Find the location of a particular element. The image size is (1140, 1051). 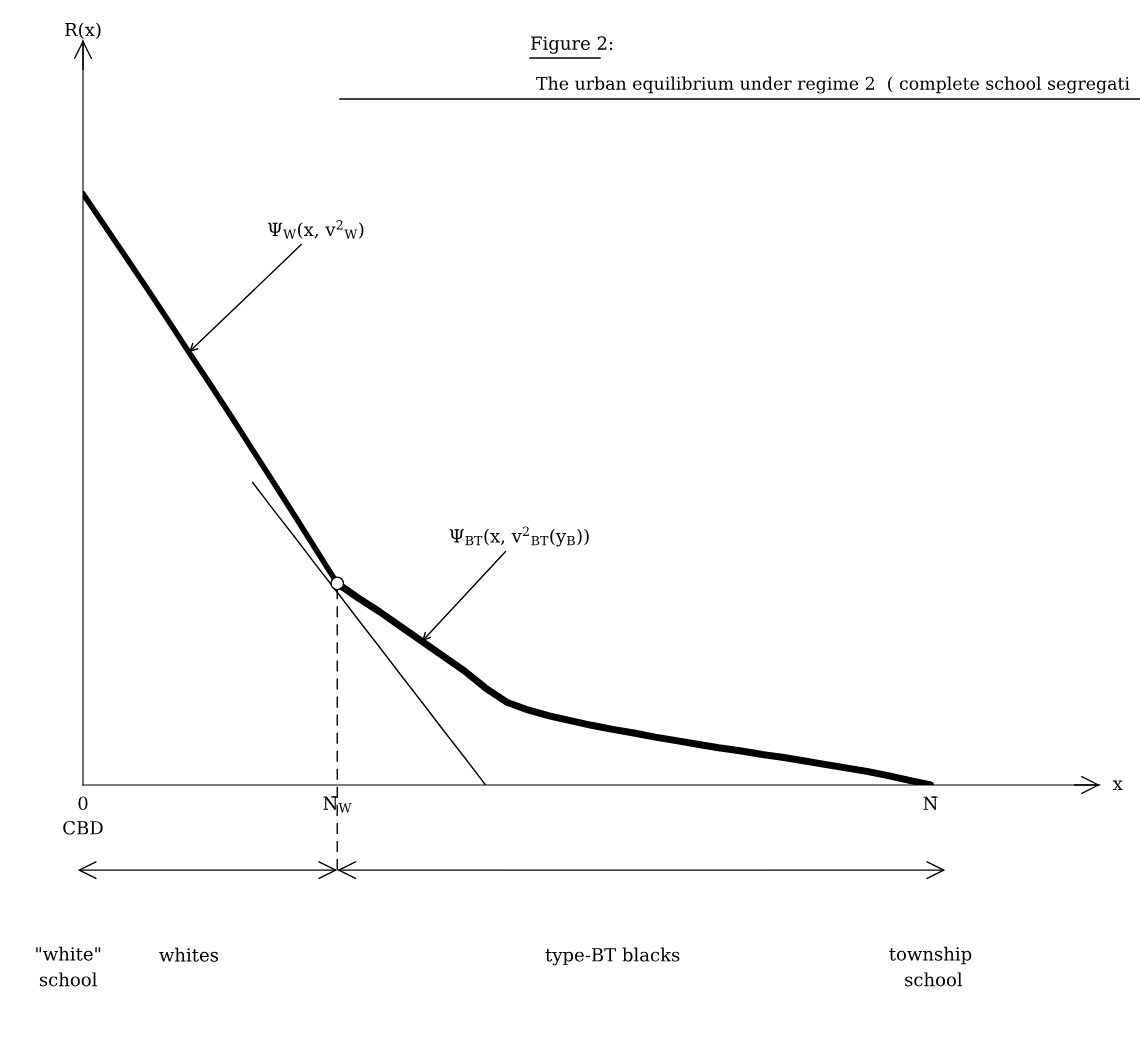

x-tick-label: N̄ is located at coordinates (930, 803).